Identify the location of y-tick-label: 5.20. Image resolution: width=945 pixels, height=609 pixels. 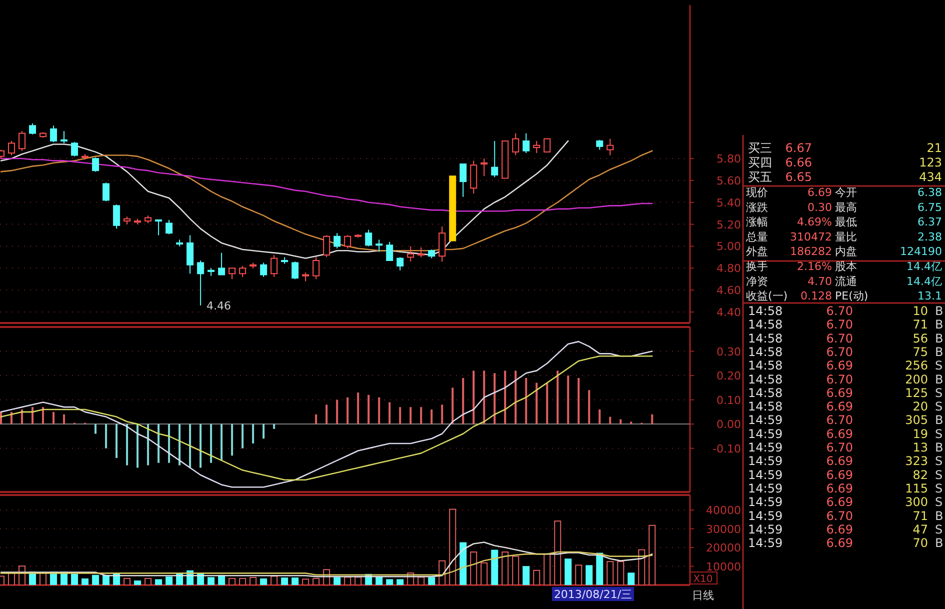
(728, 225).